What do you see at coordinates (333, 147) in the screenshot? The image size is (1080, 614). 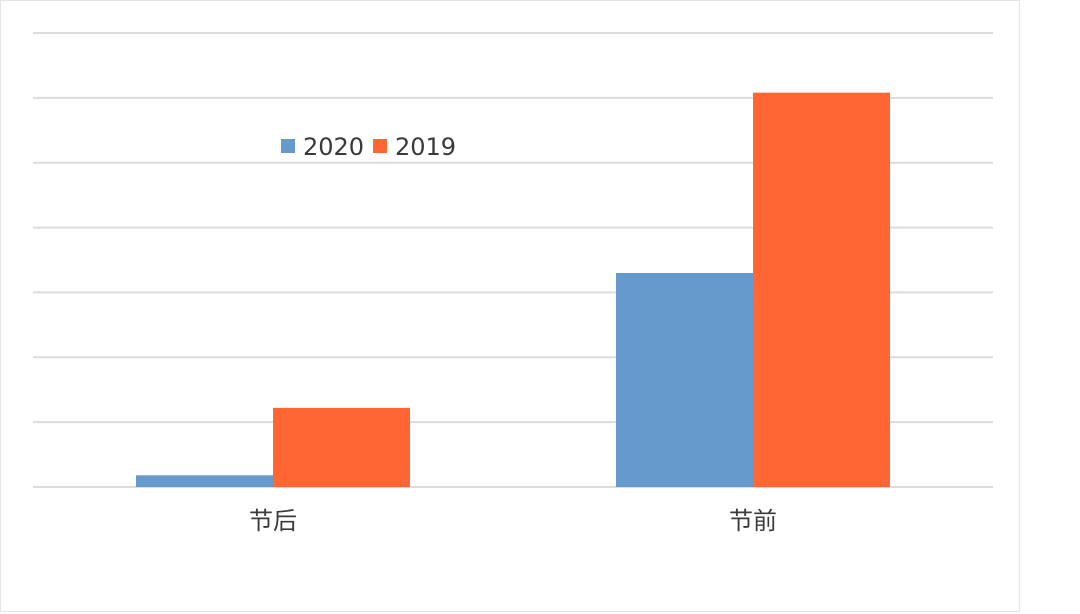 I see `legend-label-2020: 2020` at bounding box center [333, 147].